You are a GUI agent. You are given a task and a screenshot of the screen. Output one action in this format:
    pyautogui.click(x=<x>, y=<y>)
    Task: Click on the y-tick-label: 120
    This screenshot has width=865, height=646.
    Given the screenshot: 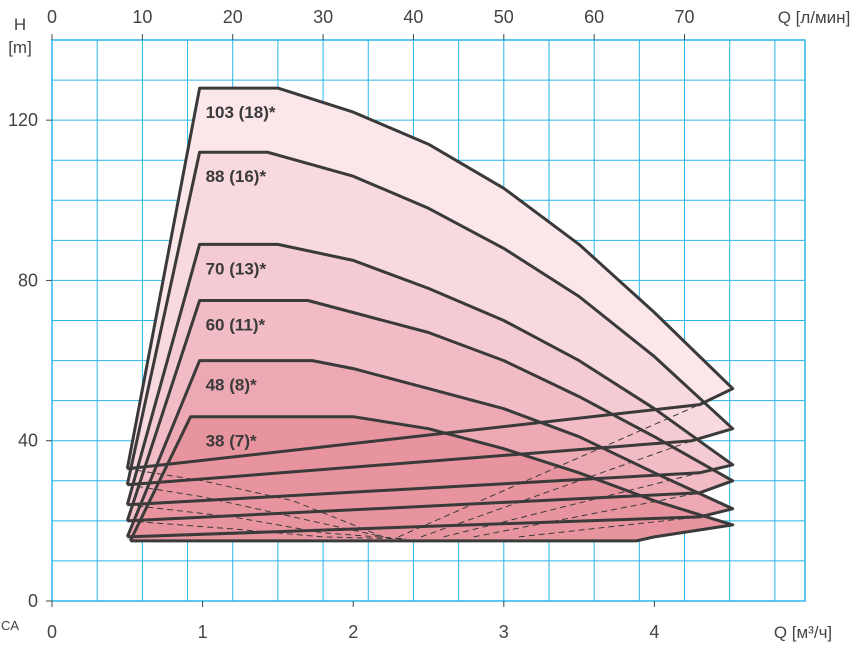 What is the action you would take?
    pyautogui.click(x=23, y=120)
    